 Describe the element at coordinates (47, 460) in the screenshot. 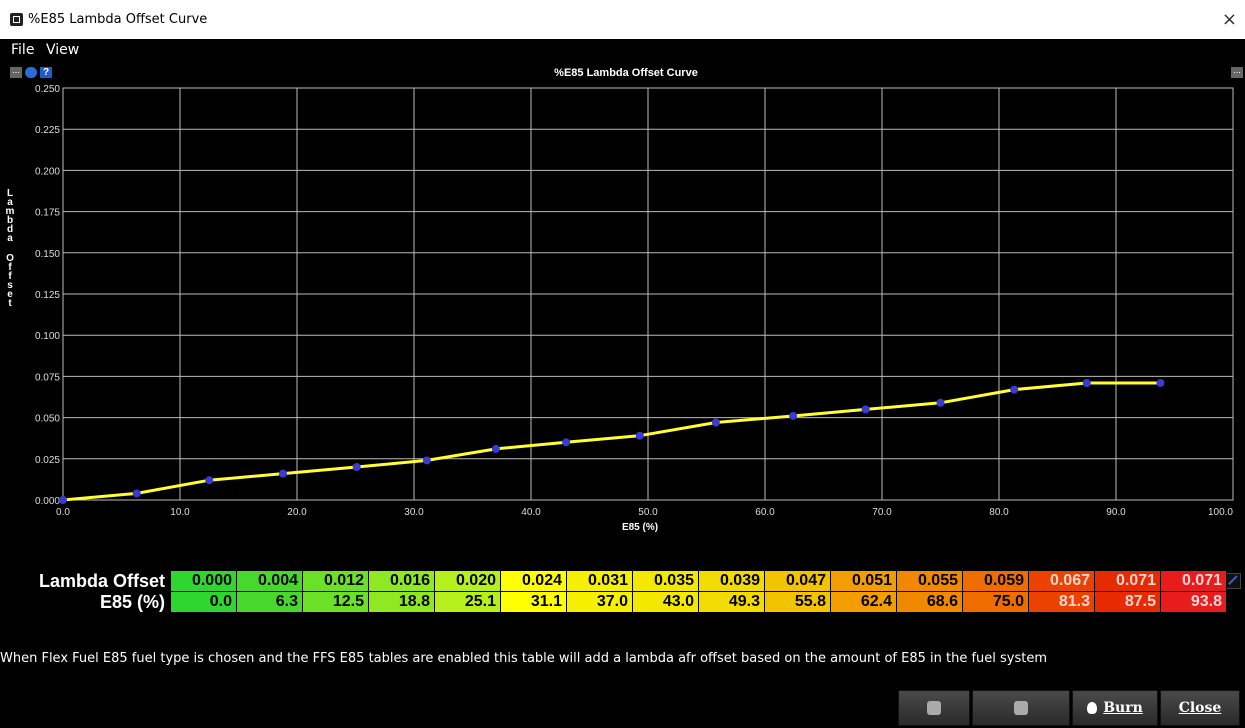

I see `y-tick-label: 0.025` at that location.